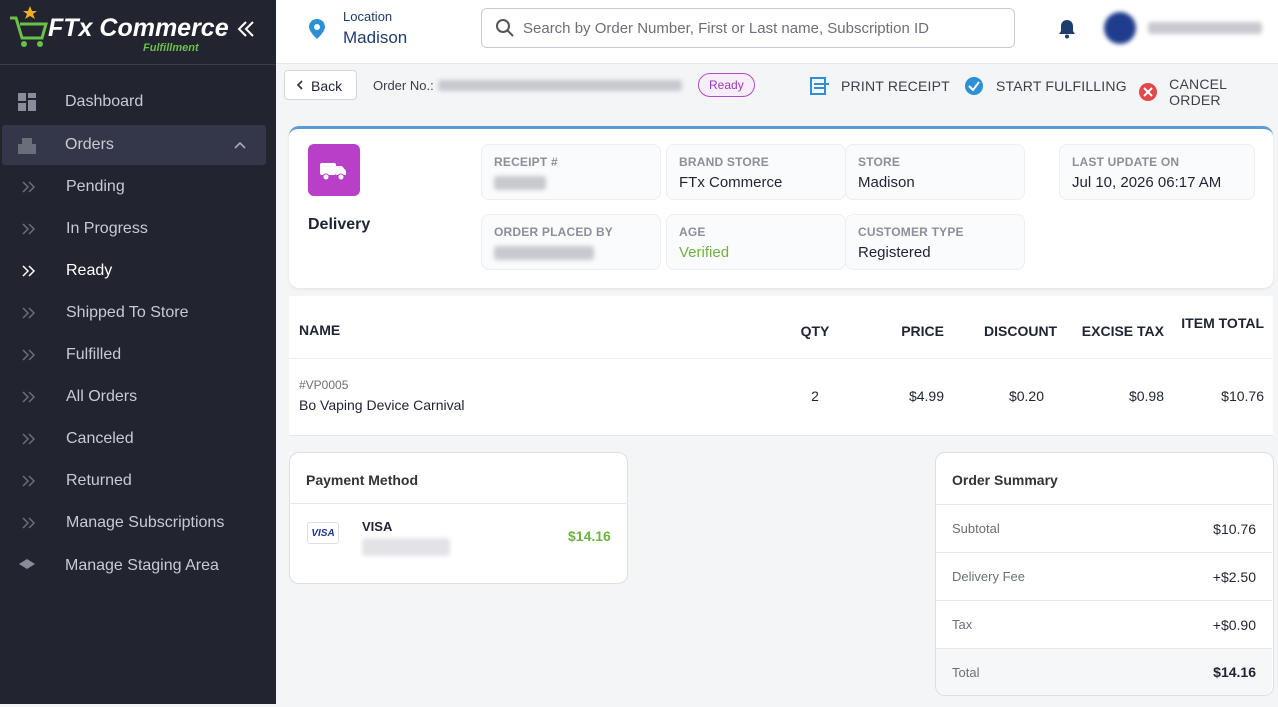  I want to click on expand-icon, so click(240, 145).